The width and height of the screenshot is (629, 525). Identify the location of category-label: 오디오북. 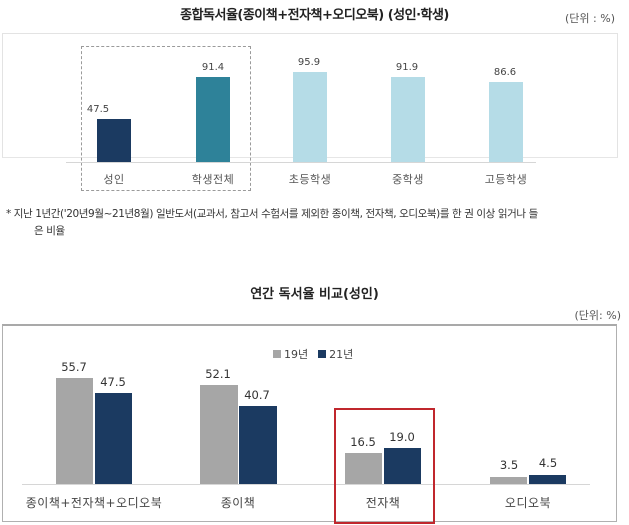
(528, 503).